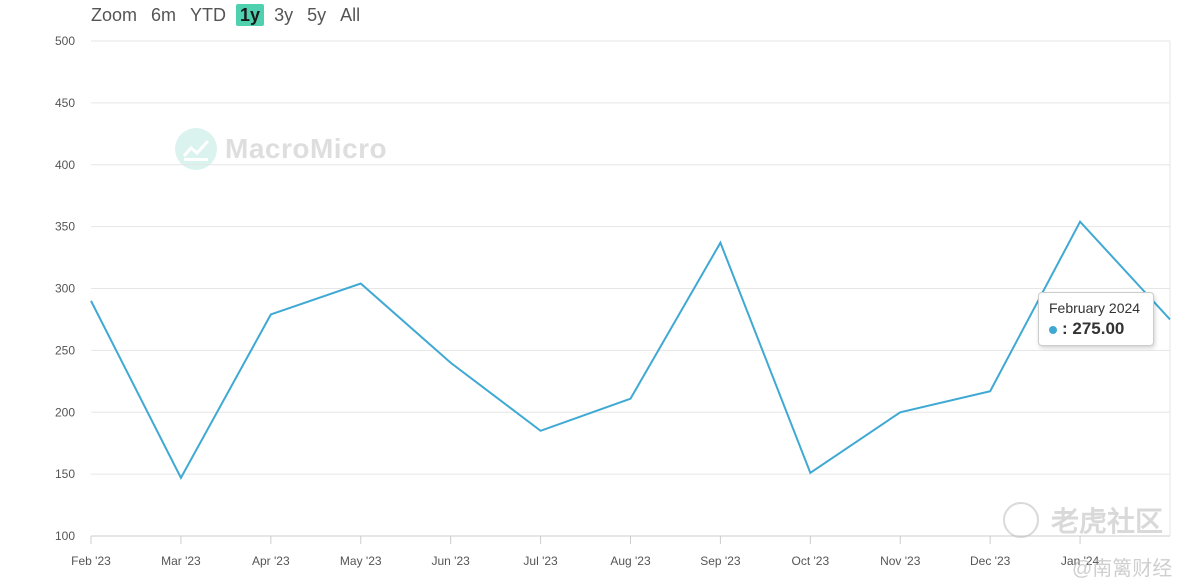  What do you see at coordinates (811, 561) in the screenshot?
I see `x-tick-label: Oct '23` at bounding box center [811, 561].